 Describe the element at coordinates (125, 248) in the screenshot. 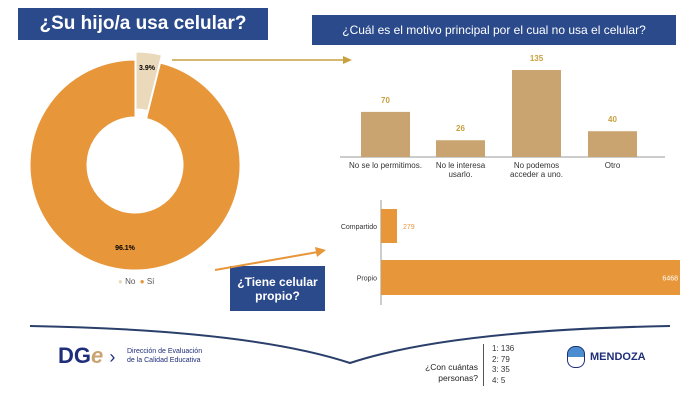

I see `donut-label-si: 96.1%` at that location.